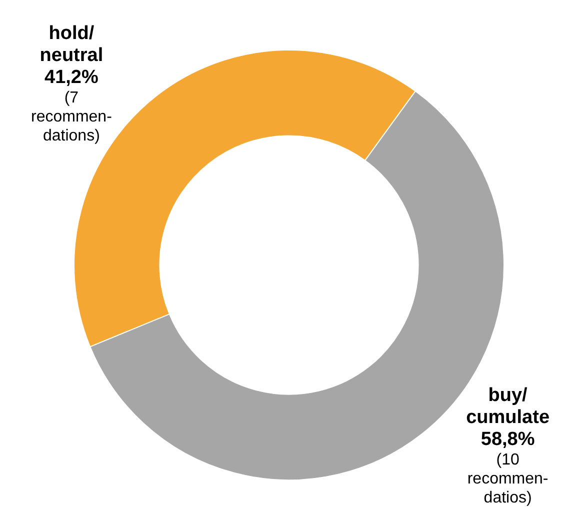  I want to click on slice-label: hold/ neutral, so click(72, 44).